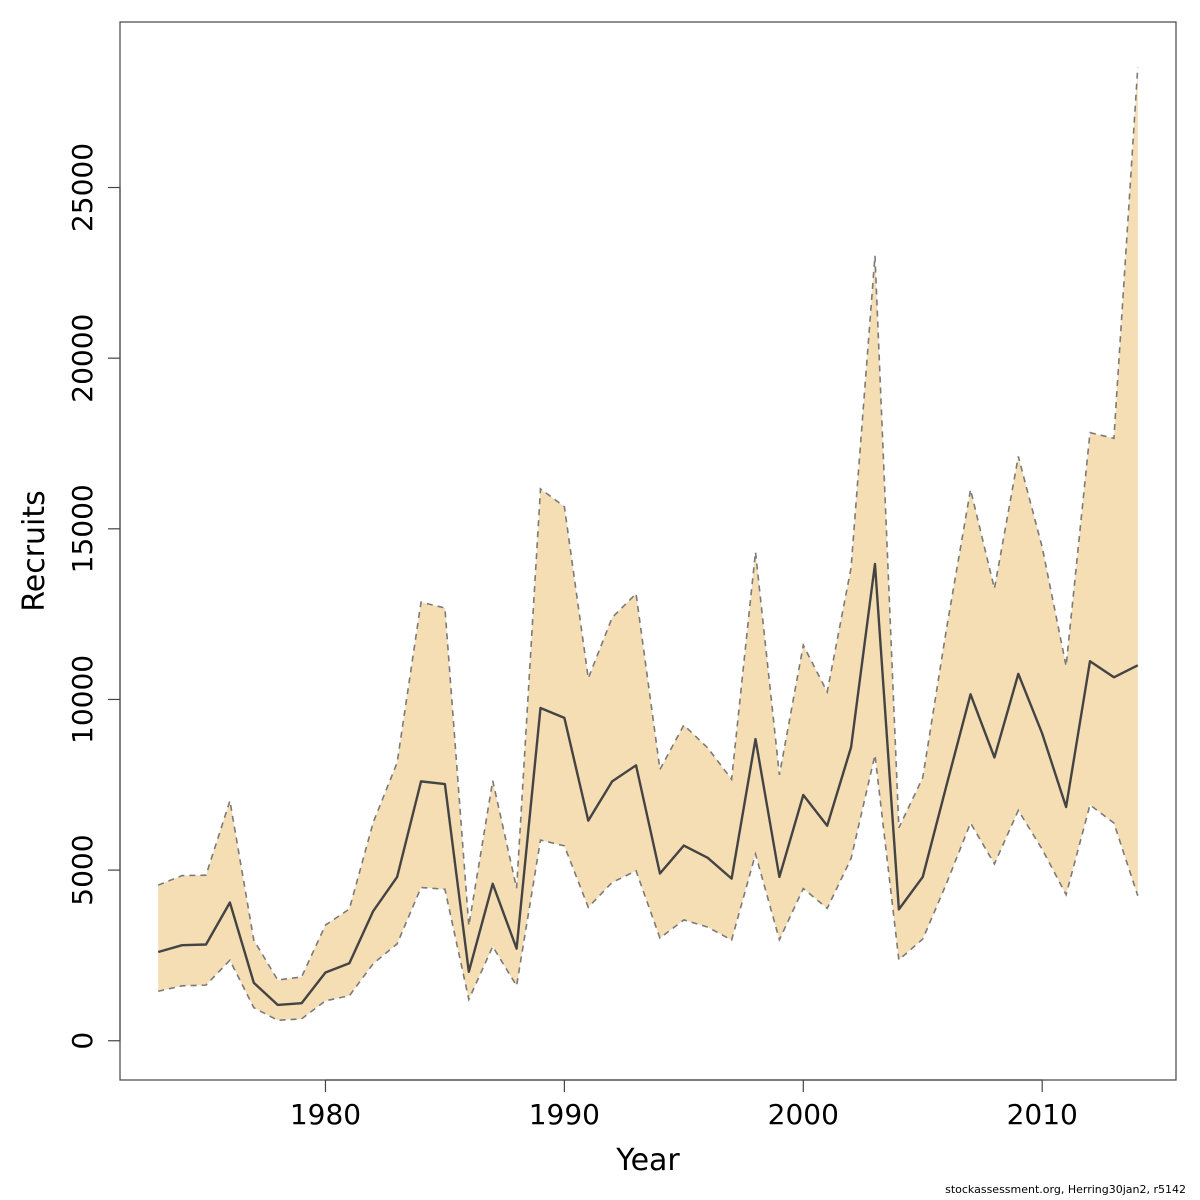 This screenshot has height=1200, width=1200. I want to click on y-tick-label: 10000, so click(82, 699).